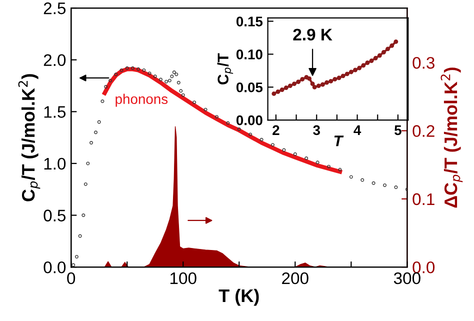 The height and width of the screenshot is (321, 474). I want to click on y-tick-label: 0.0, so click(55, 267).